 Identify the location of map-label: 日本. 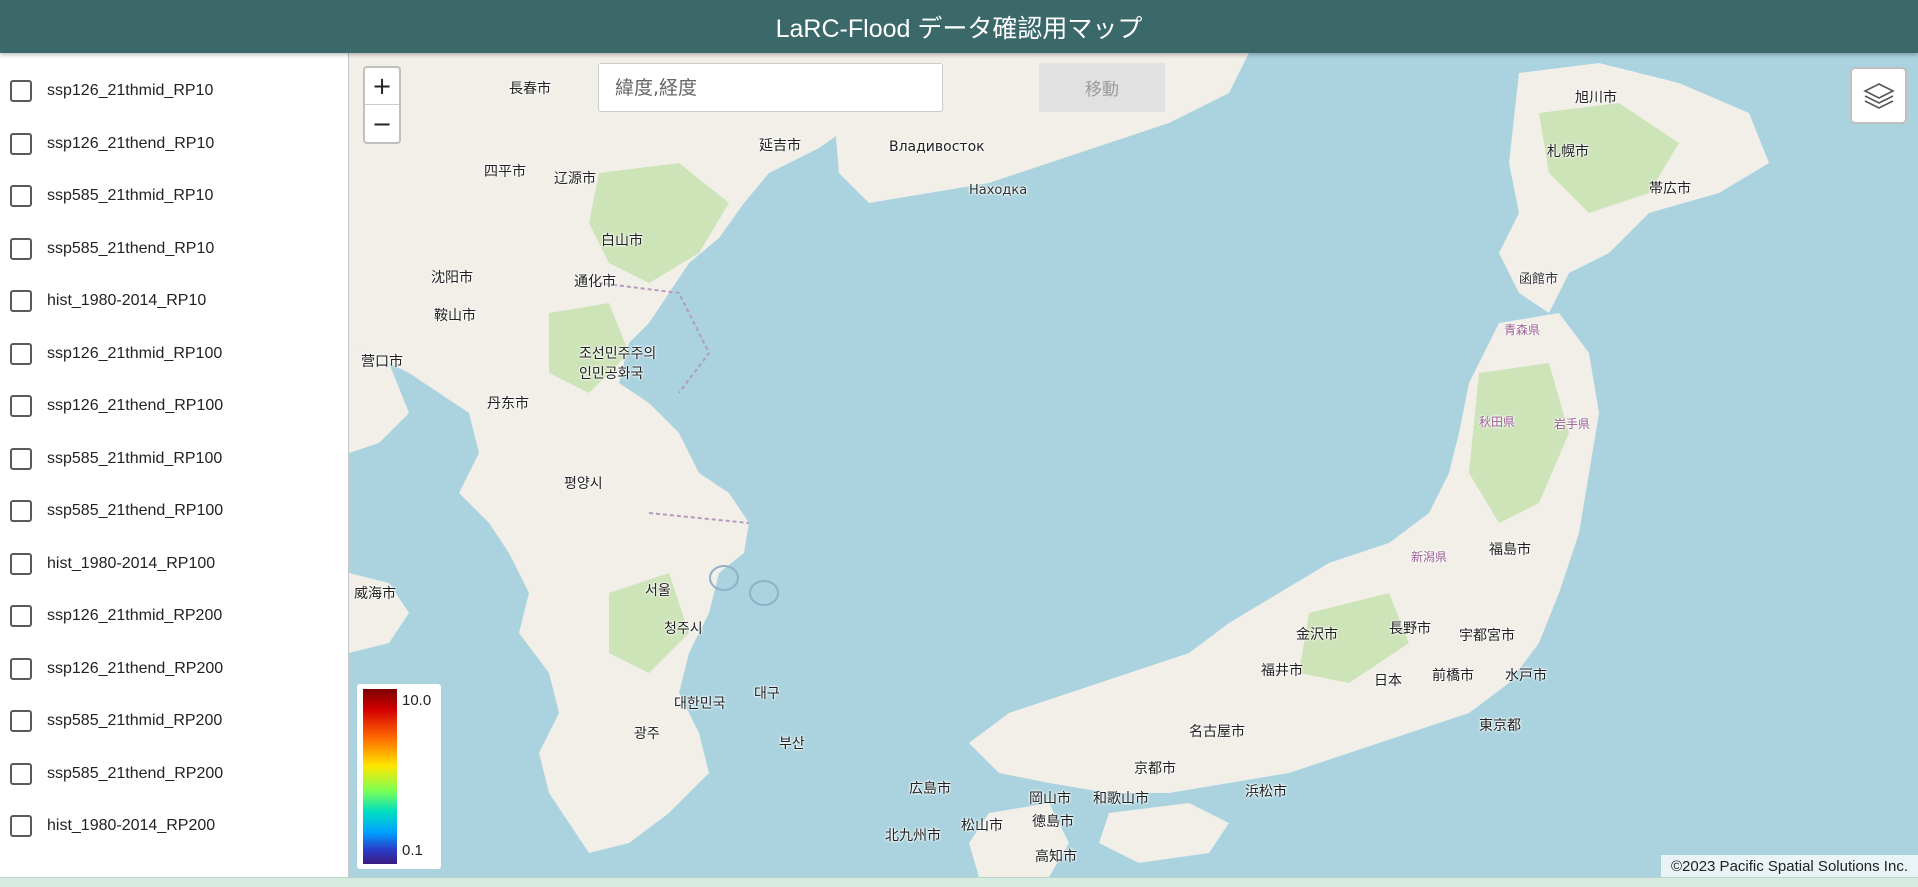
(1388, 681).